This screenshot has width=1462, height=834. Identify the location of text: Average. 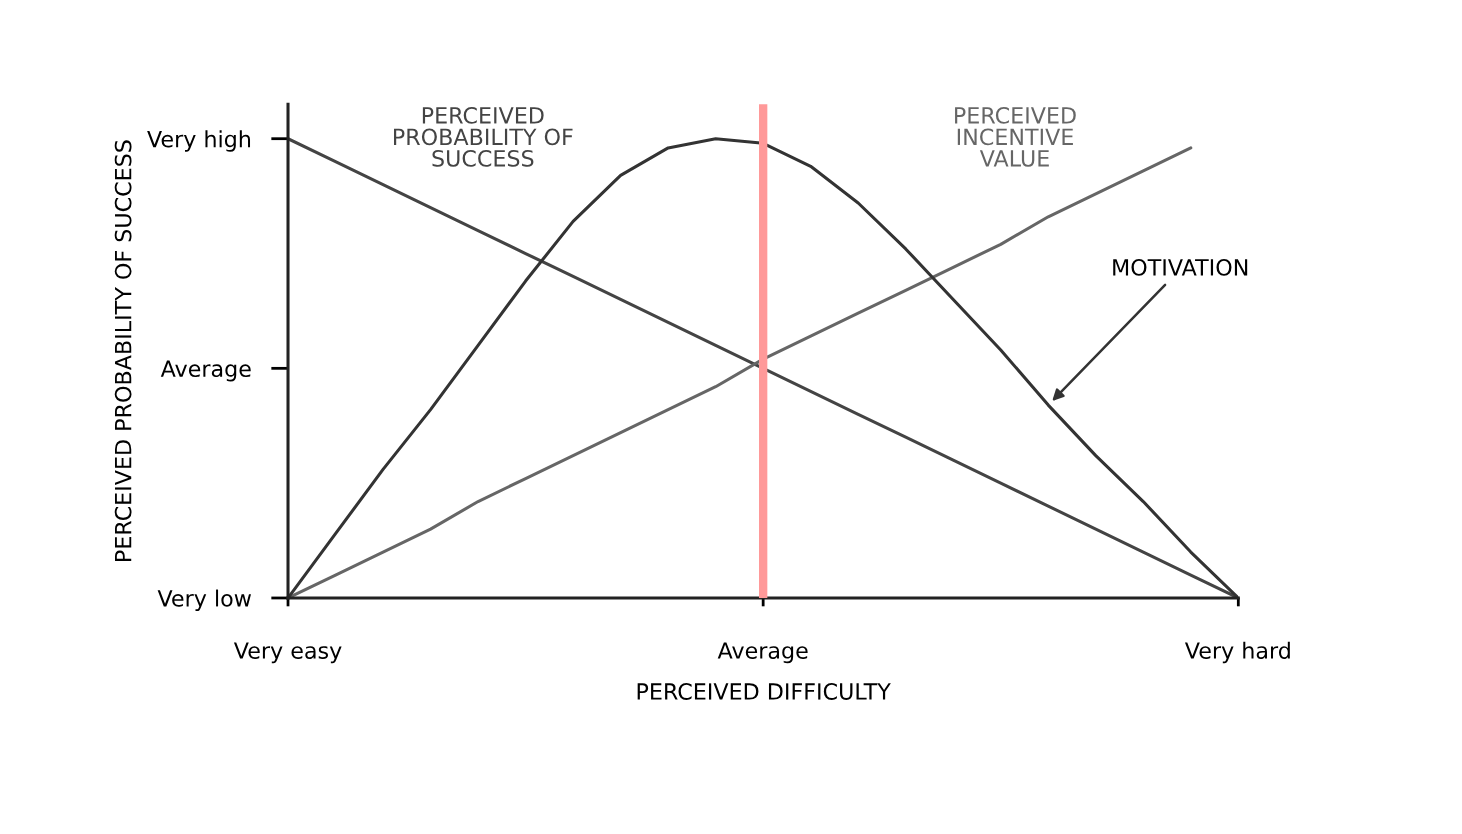
(205, 371).